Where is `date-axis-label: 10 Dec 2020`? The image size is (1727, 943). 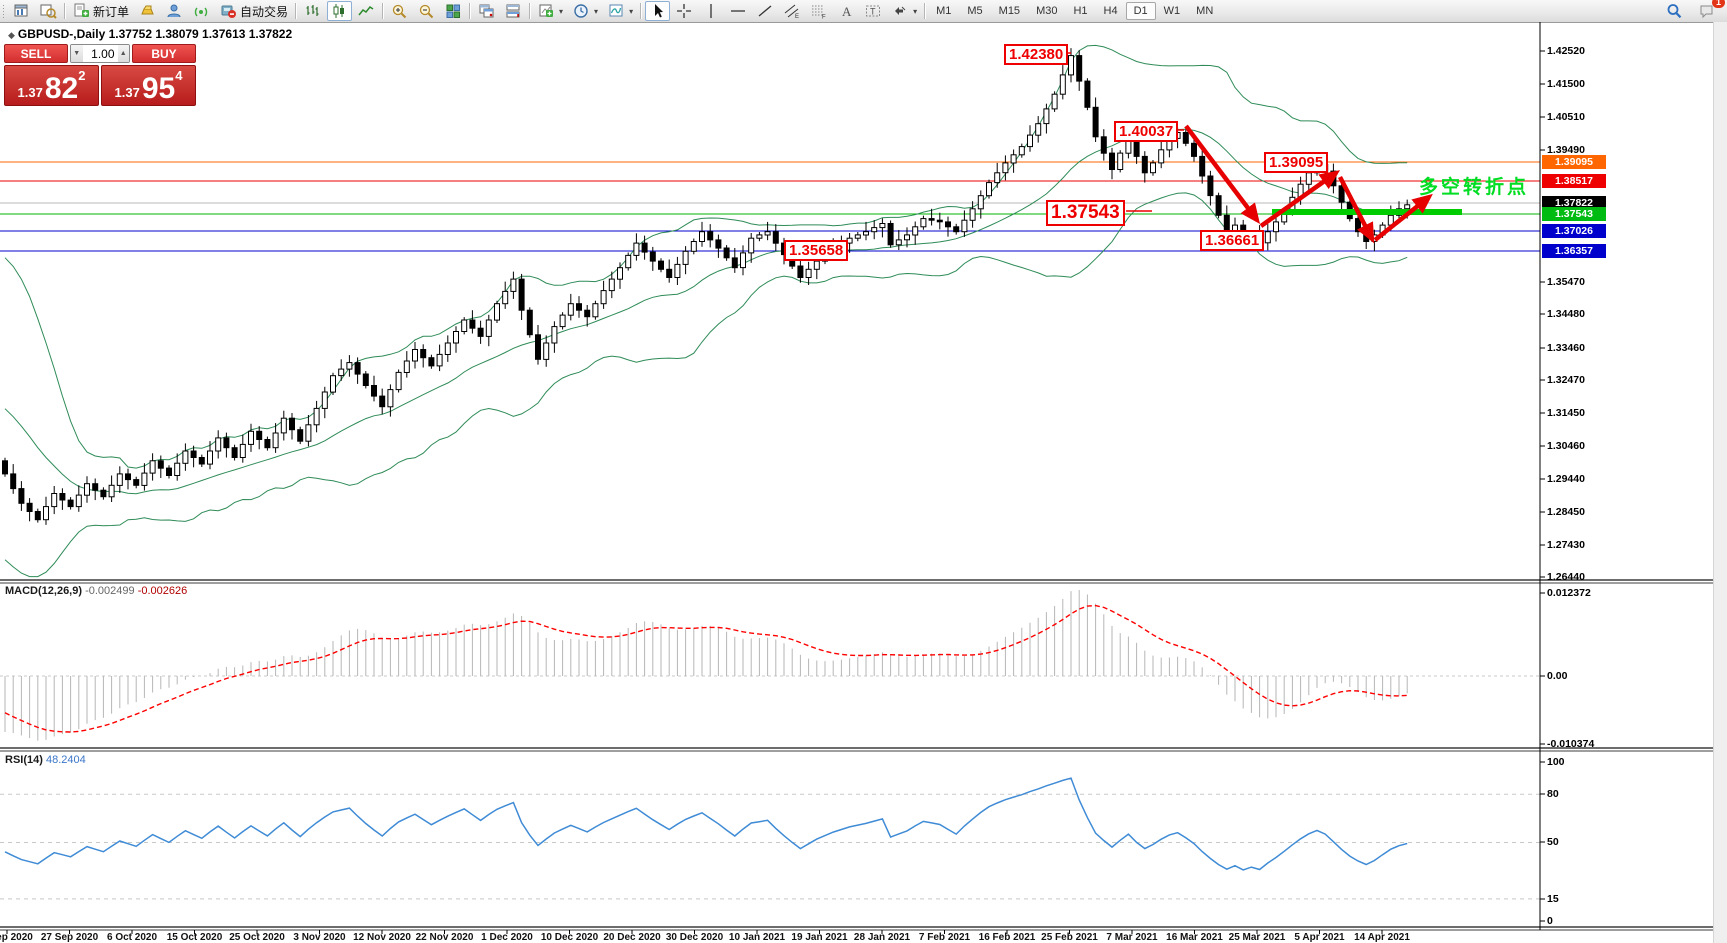 date-axis-label: 10 Dec 2020 is located at coordinates (569, 937).